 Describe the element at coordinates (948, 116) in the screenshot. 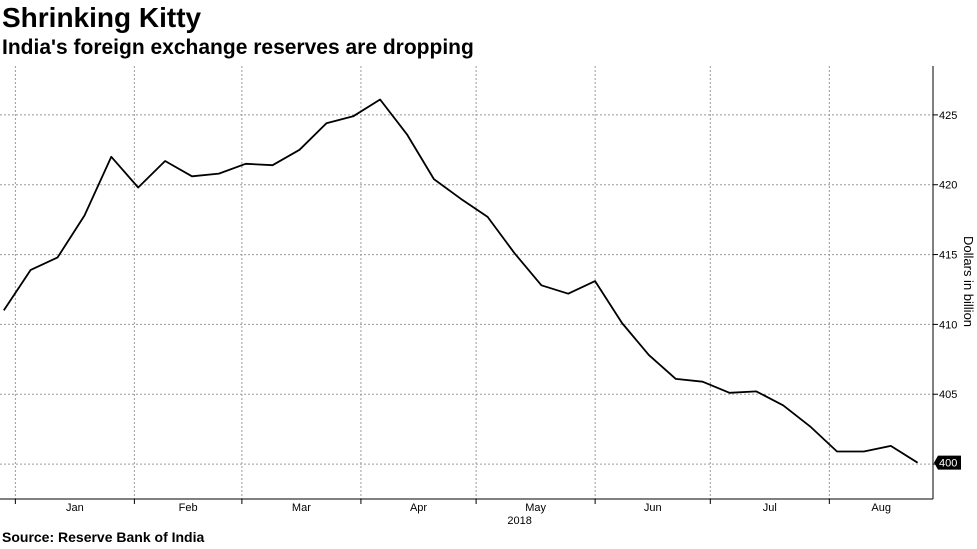

I see `y-tick-label: 425` at that location.